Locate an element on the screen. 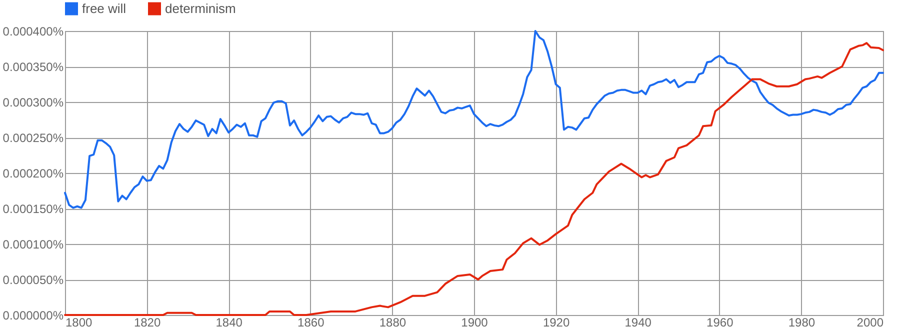 This screenshot has width=900, height=330. y-tick-label: 0.000350% is located at coordinates (33, 67).